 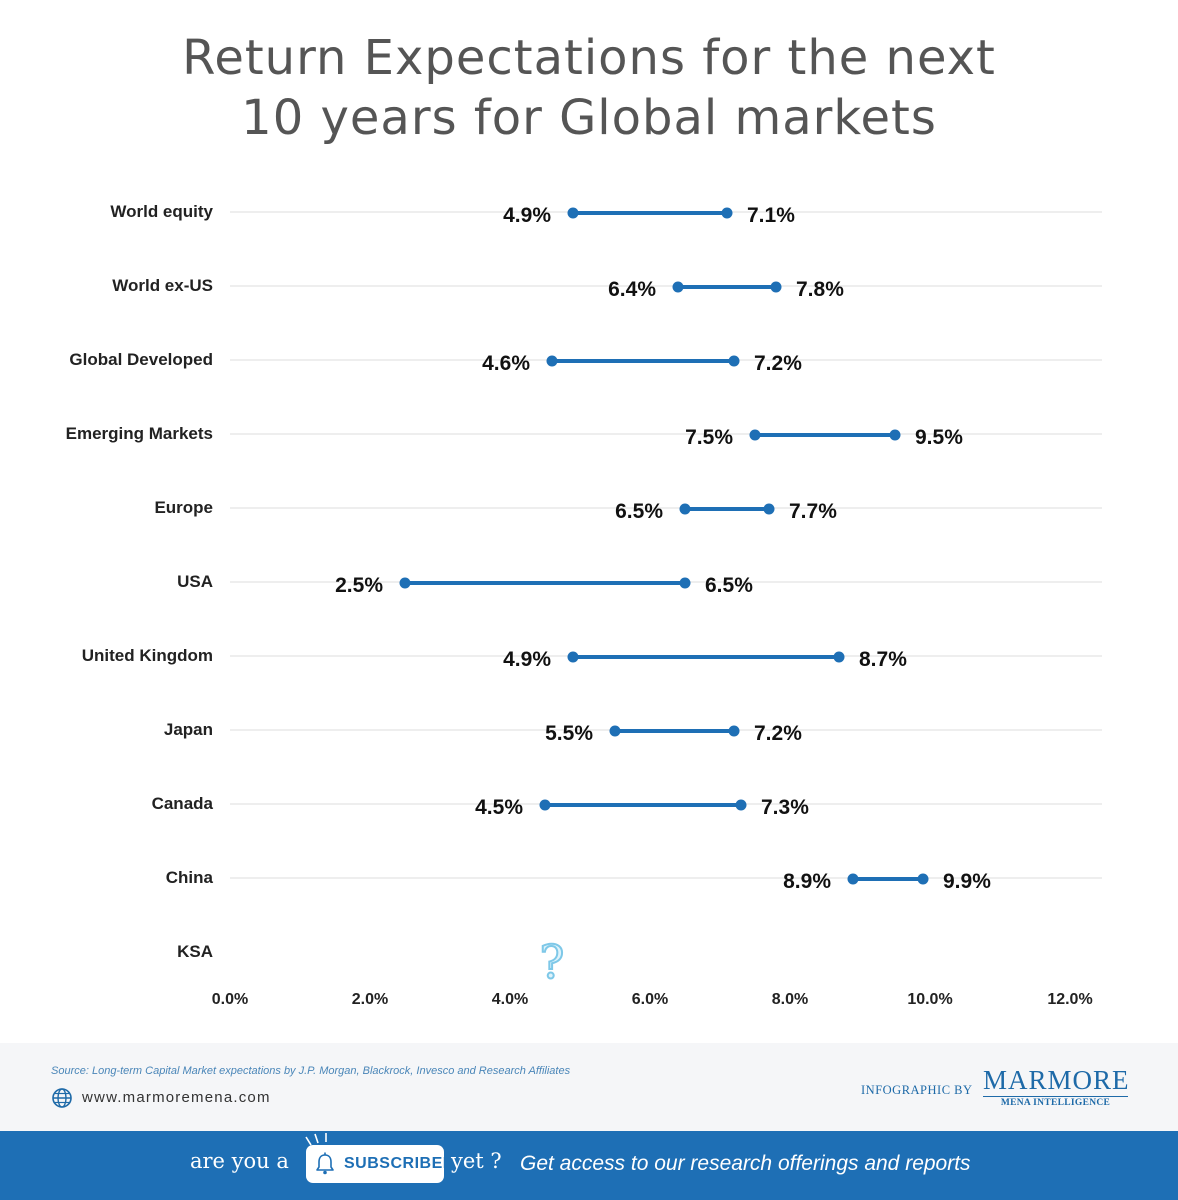 What do you see at coordinates (161, 211) in the screenshot?
I see `category-label: World equity` at bounding box center [161, 211].